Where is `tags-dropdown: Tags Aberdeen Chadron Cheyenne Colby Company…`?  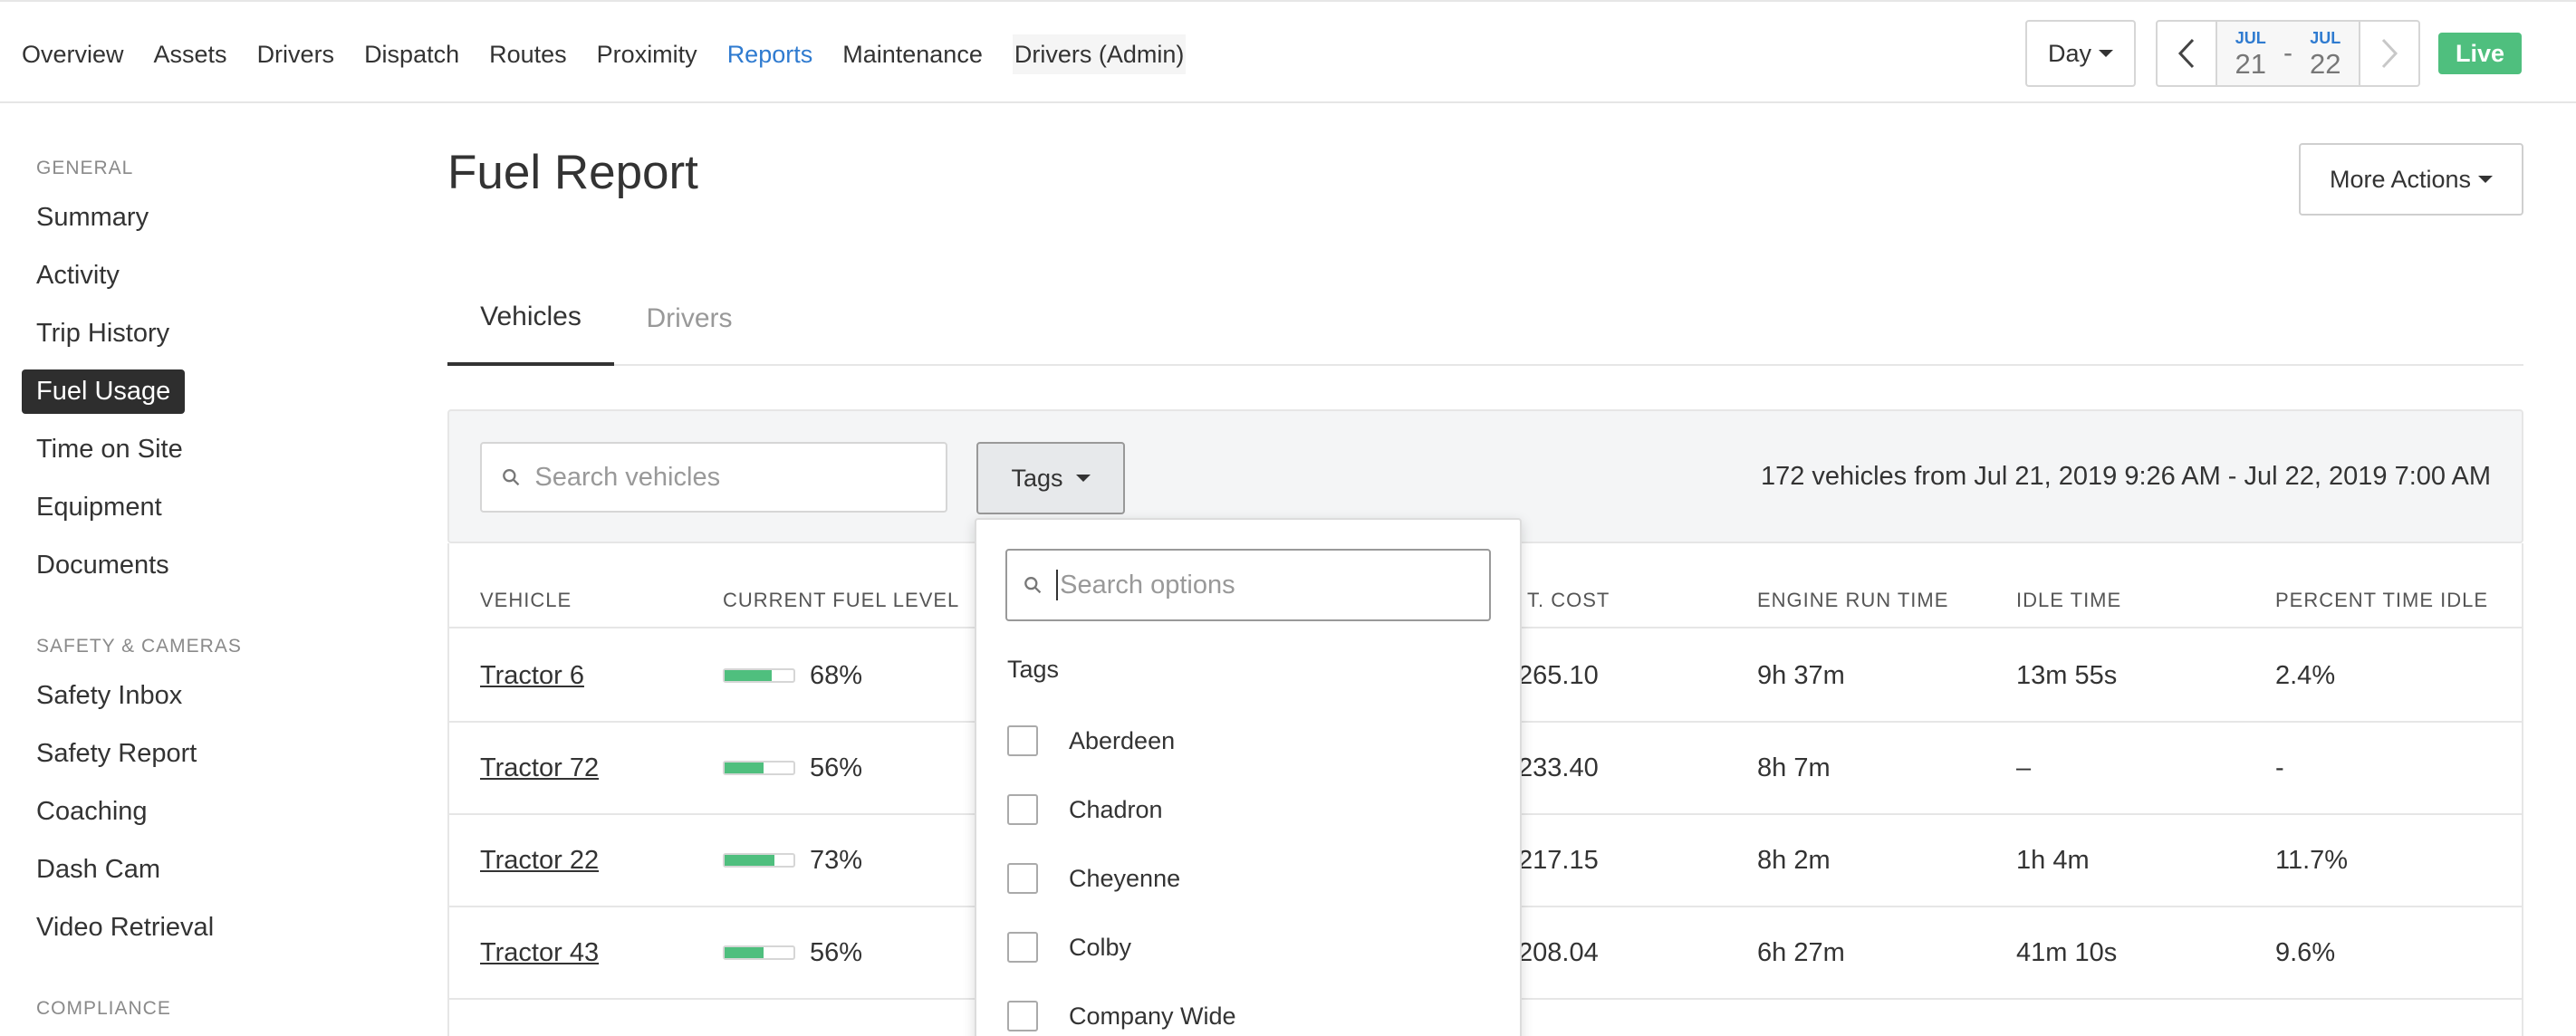 tags-dropdown: Tags Aberdeen Chadron Cheyenne Colby Company… is located at coordinates (1248, 777).